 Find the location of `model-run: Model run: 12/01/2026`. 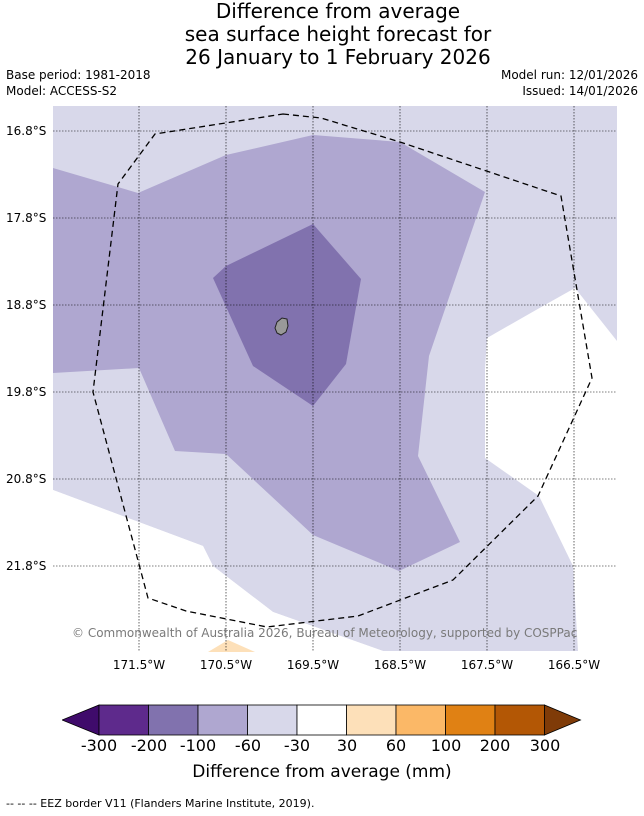

model-run: Model run: 12/01/2026 is located at coordinates (569, 75).